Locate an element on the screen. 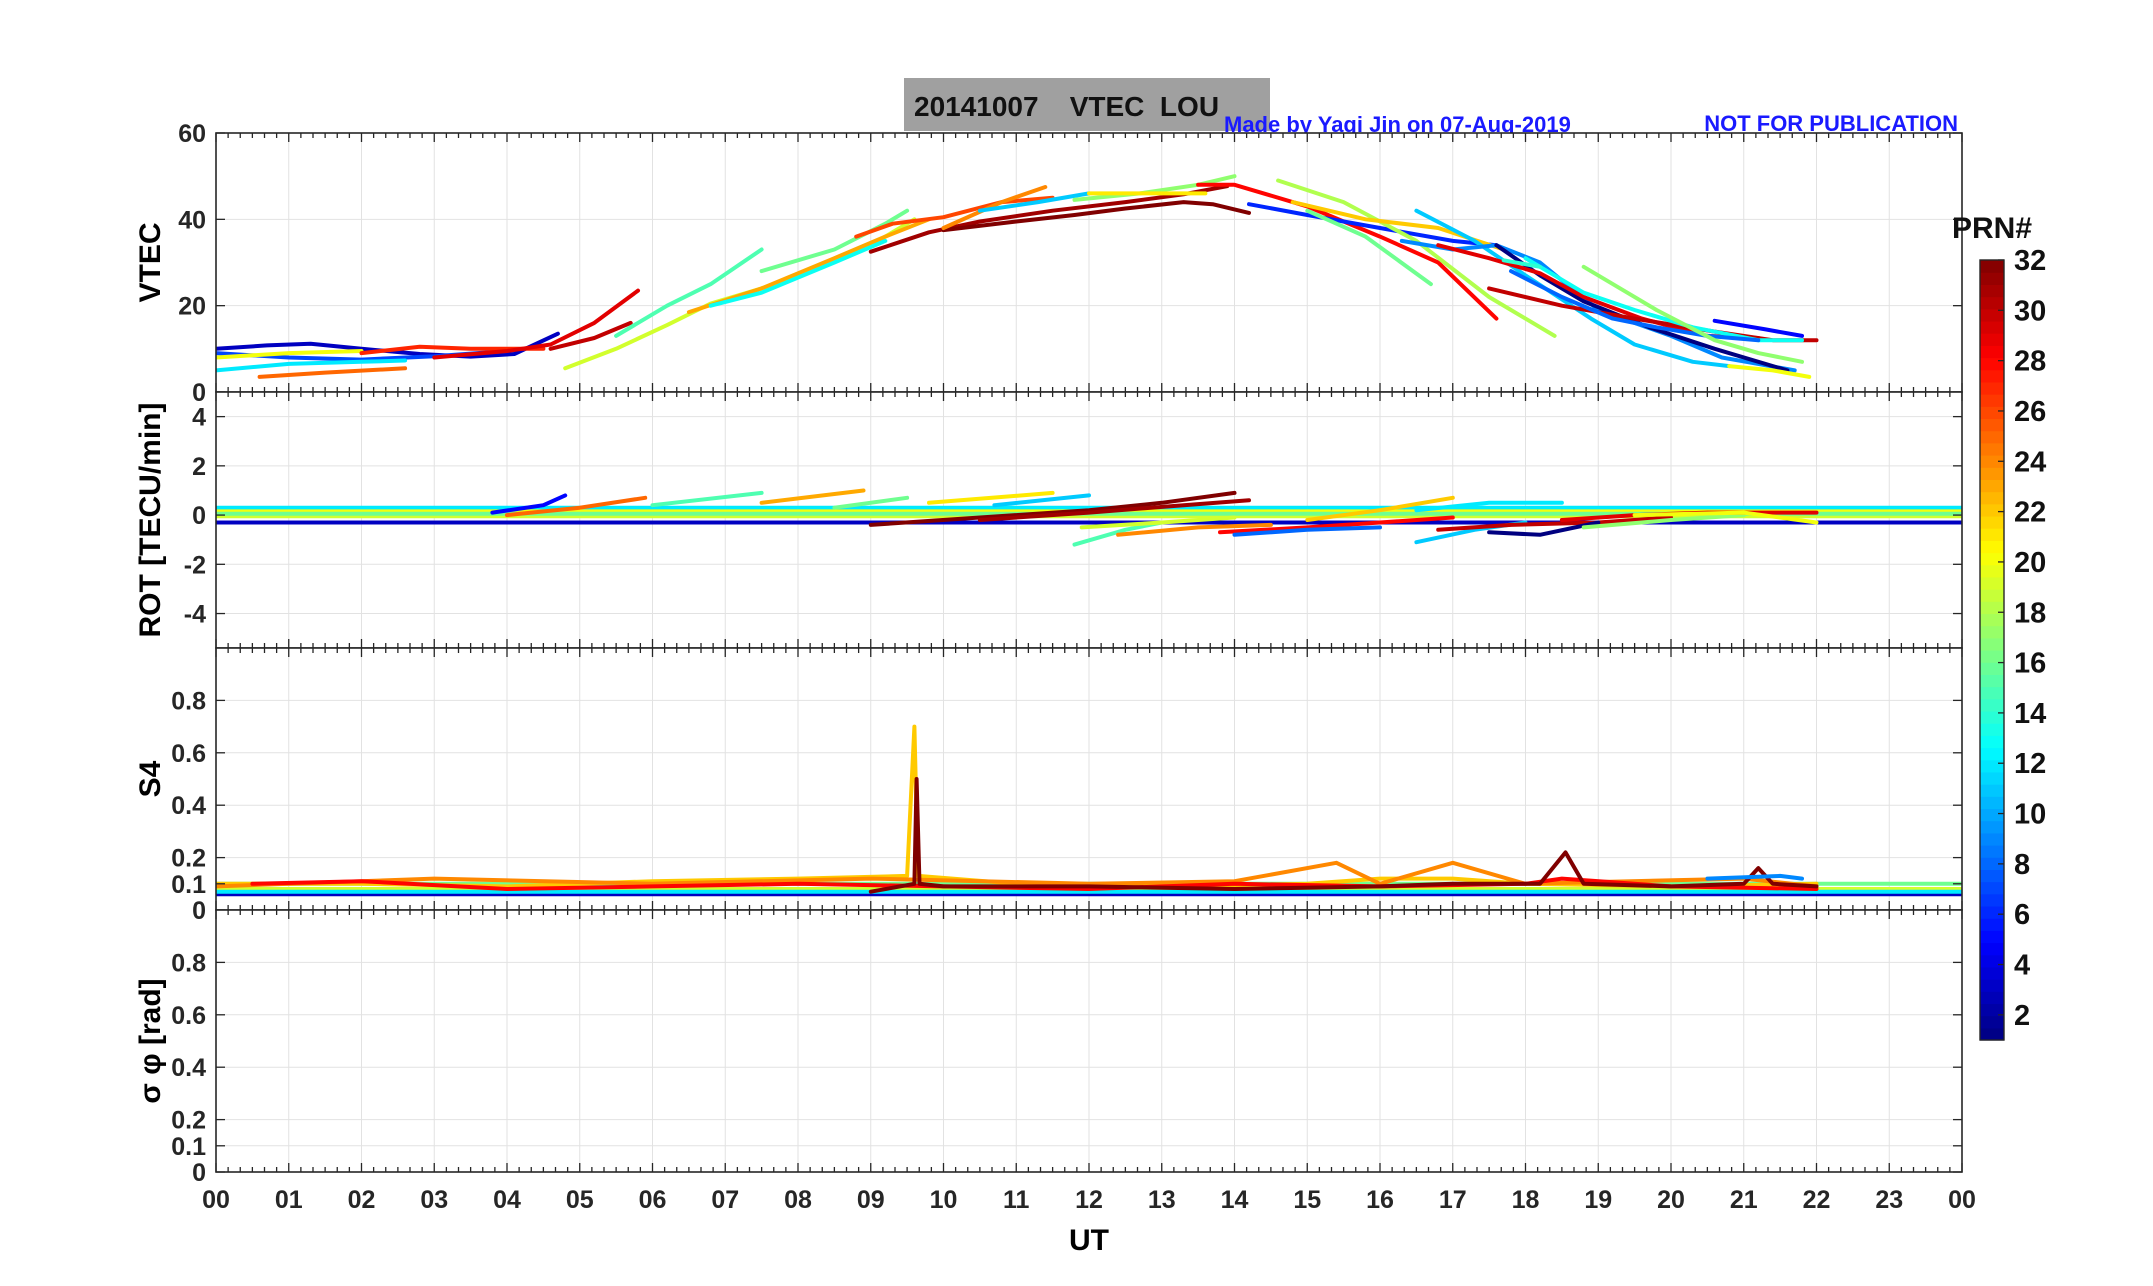 This screenshot has height=1286, width=2153. x-tick-label: 00 is located at coordinates (1962, 1200).